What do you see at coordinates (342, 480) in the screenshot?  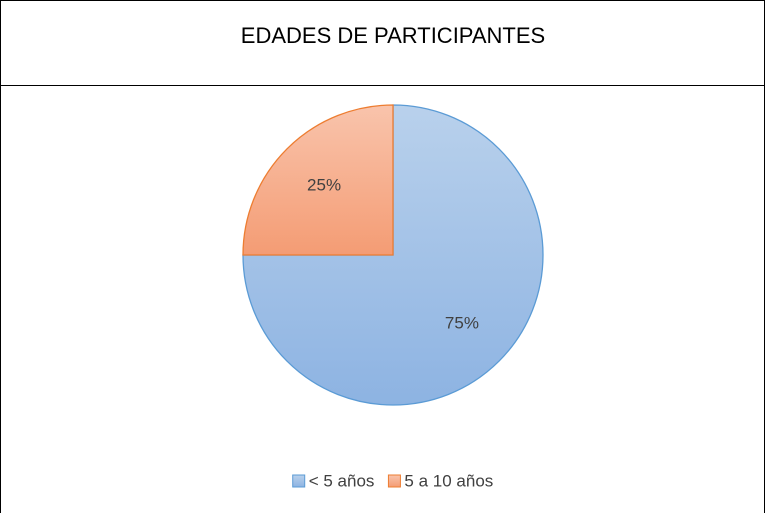 I see `legend-label: < 5 años` at bounding box center [342, 480].